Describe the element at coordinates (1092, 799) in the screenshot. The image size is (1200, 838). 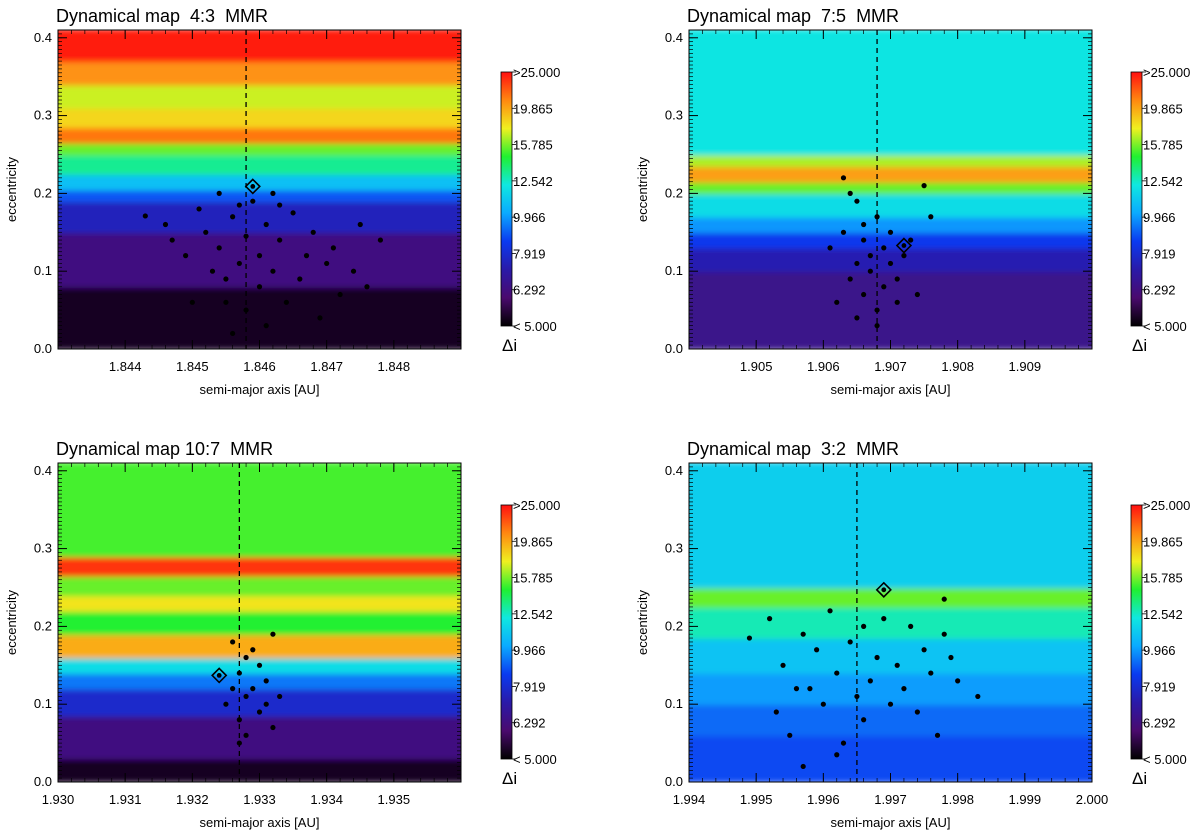
I see `x-tick-label: 2.000` at that location.